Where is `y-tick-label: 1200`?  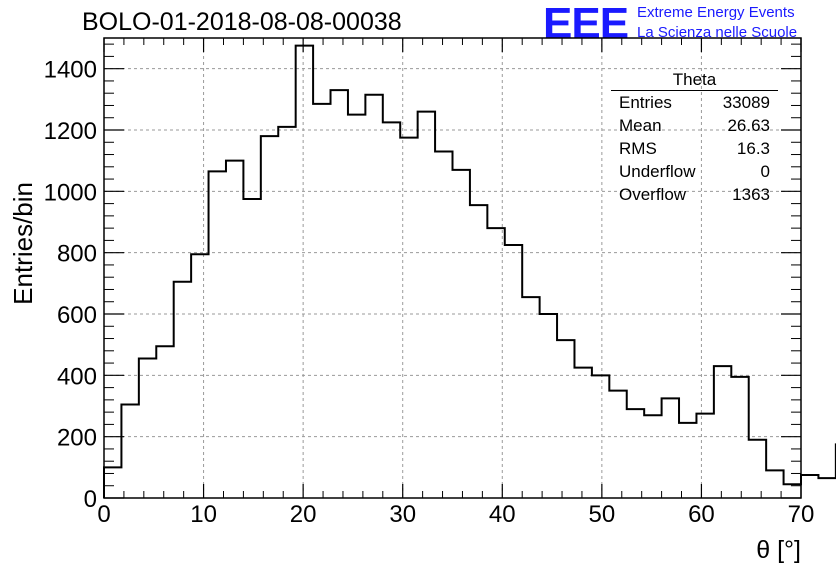
y-tick-label: 1200 is located at coordinates (70, 131).